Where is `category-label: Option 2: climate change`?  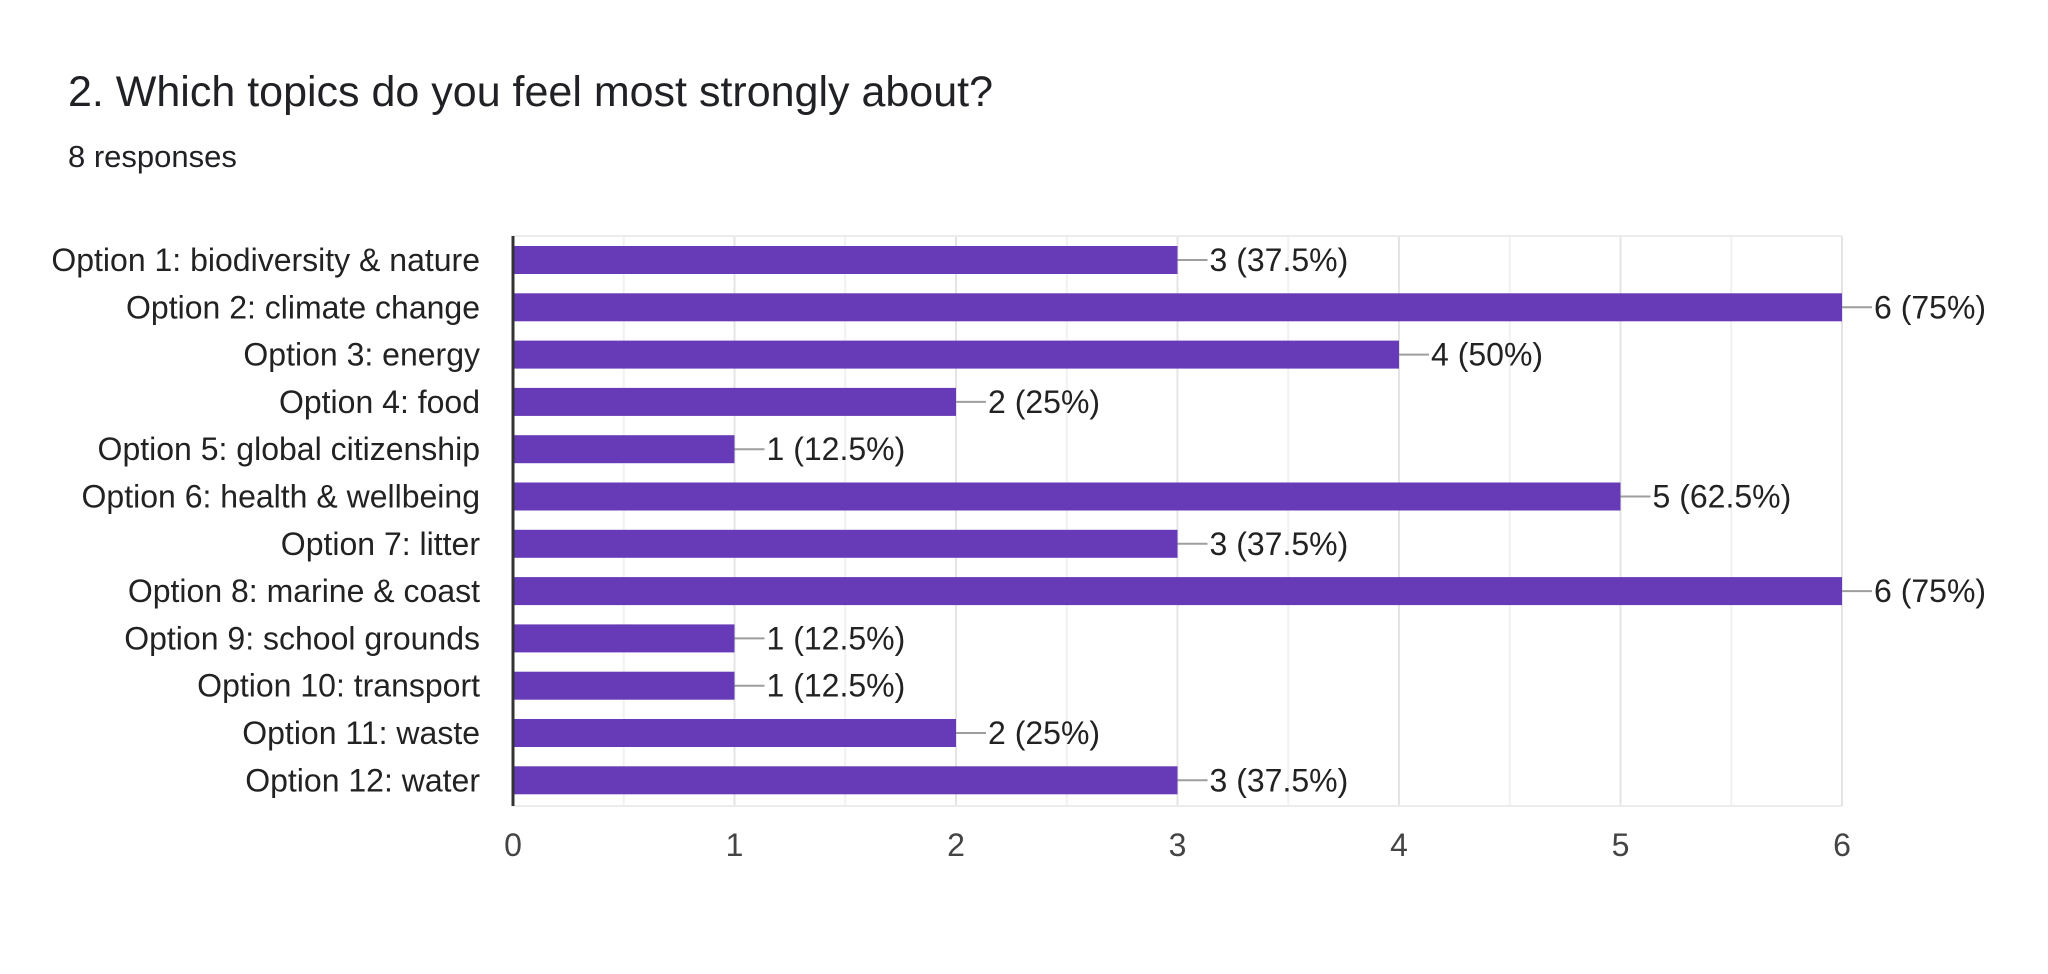 category-label: Option 2: climate change is located at coordinates (303, 307).